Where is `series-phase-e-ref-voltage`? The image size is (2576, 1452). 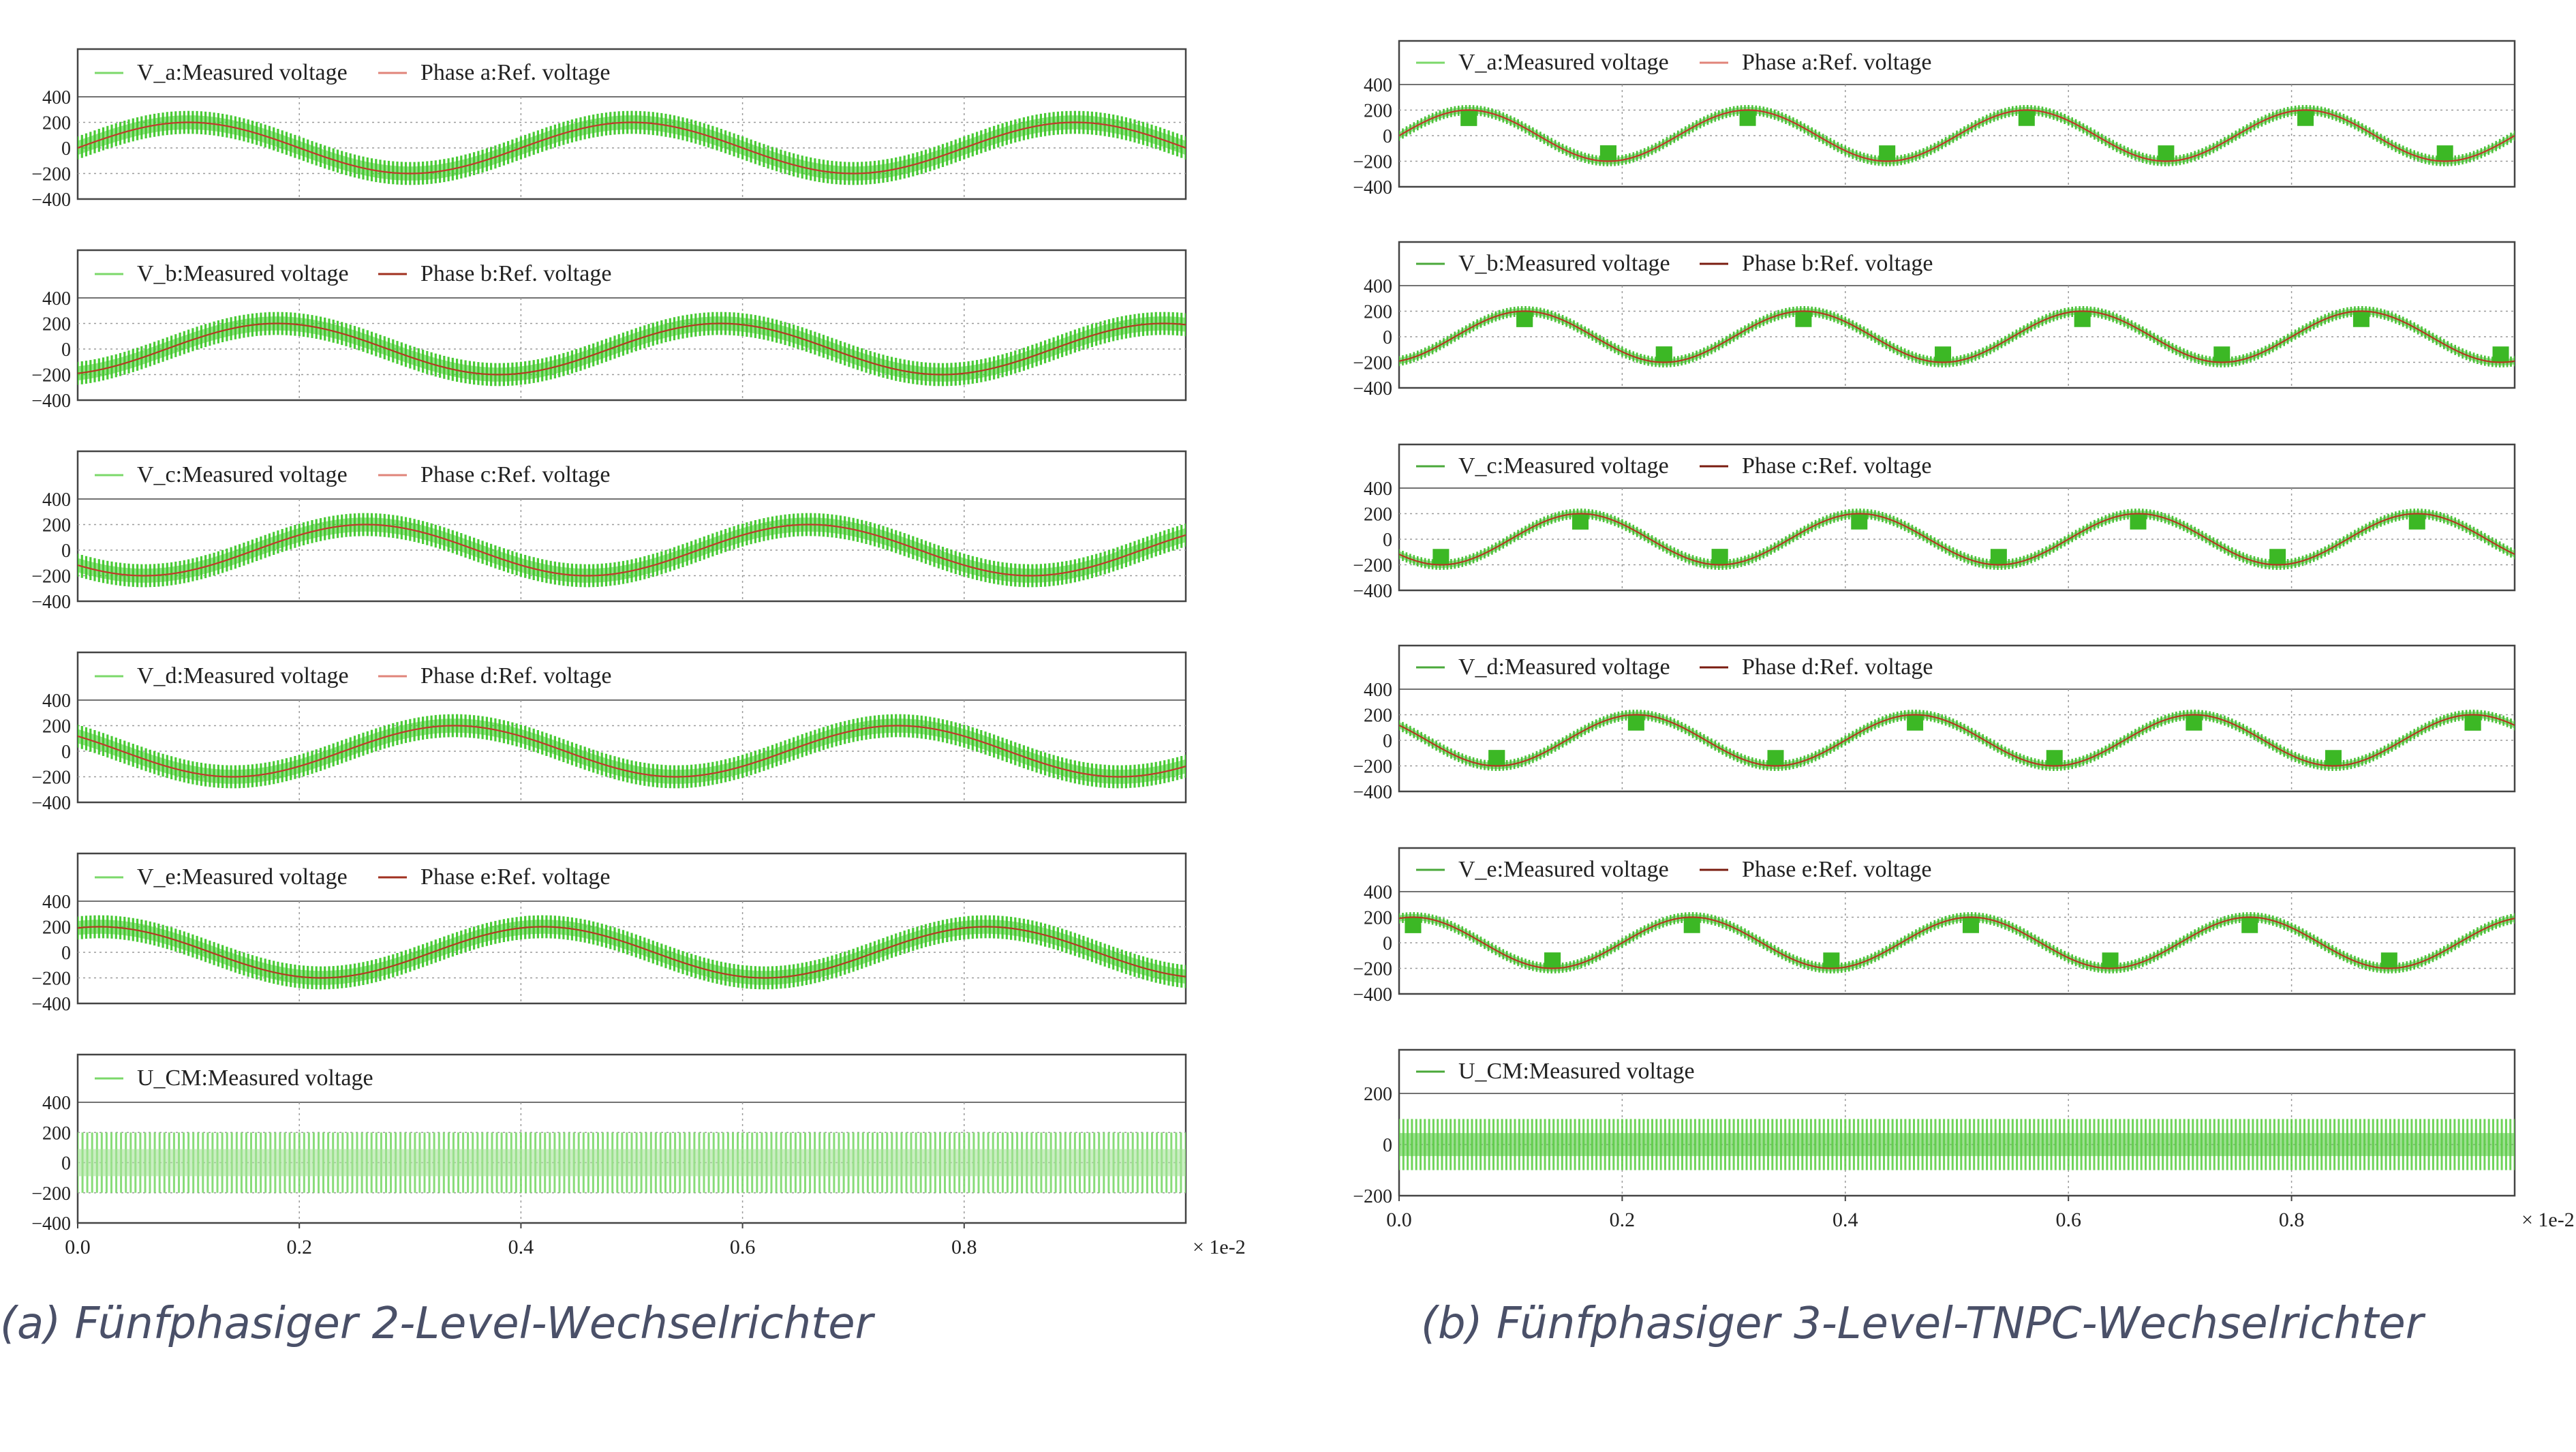
series-phase-e-ref-voltage is located at coordinates (632, 952).